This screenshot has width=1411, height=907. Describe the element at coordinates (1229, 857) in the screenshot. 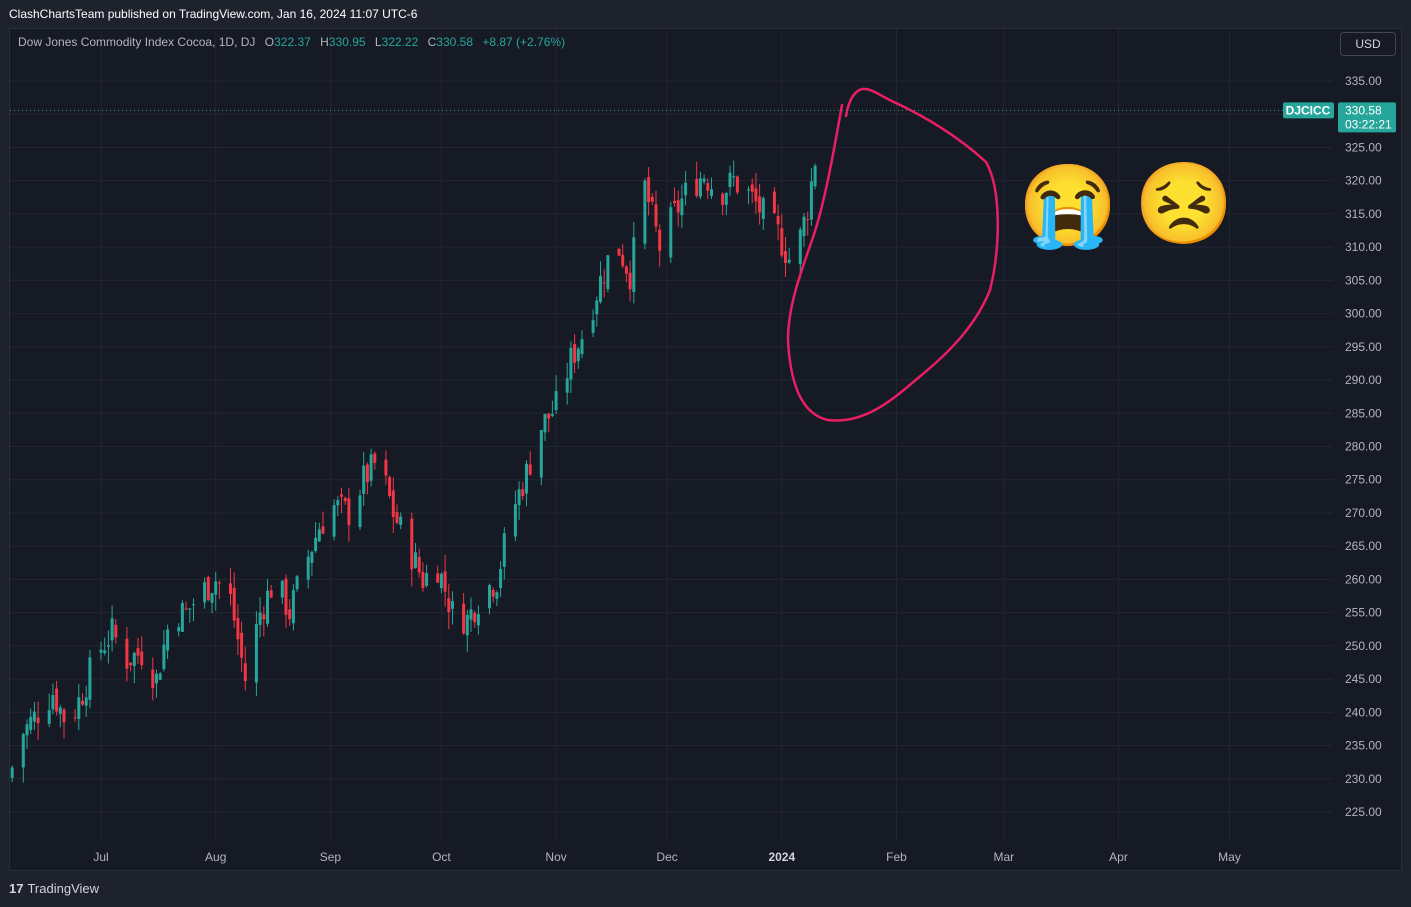

I see `x-tick-label: May` at that location.